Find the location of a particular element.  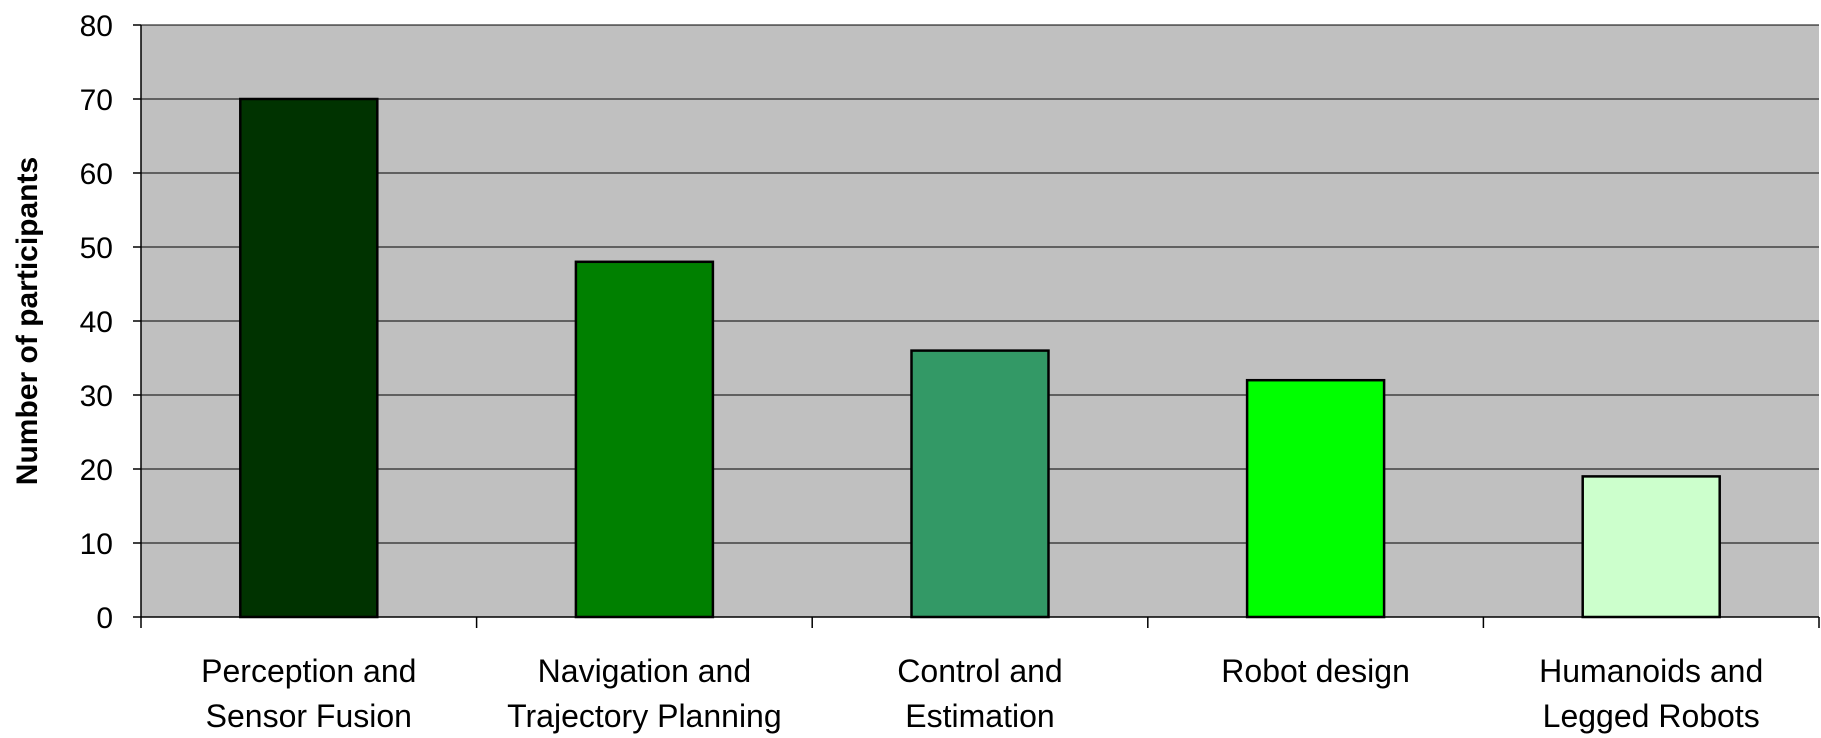

category-label-line: Legged Robots is located at coordinates (1651, 716).